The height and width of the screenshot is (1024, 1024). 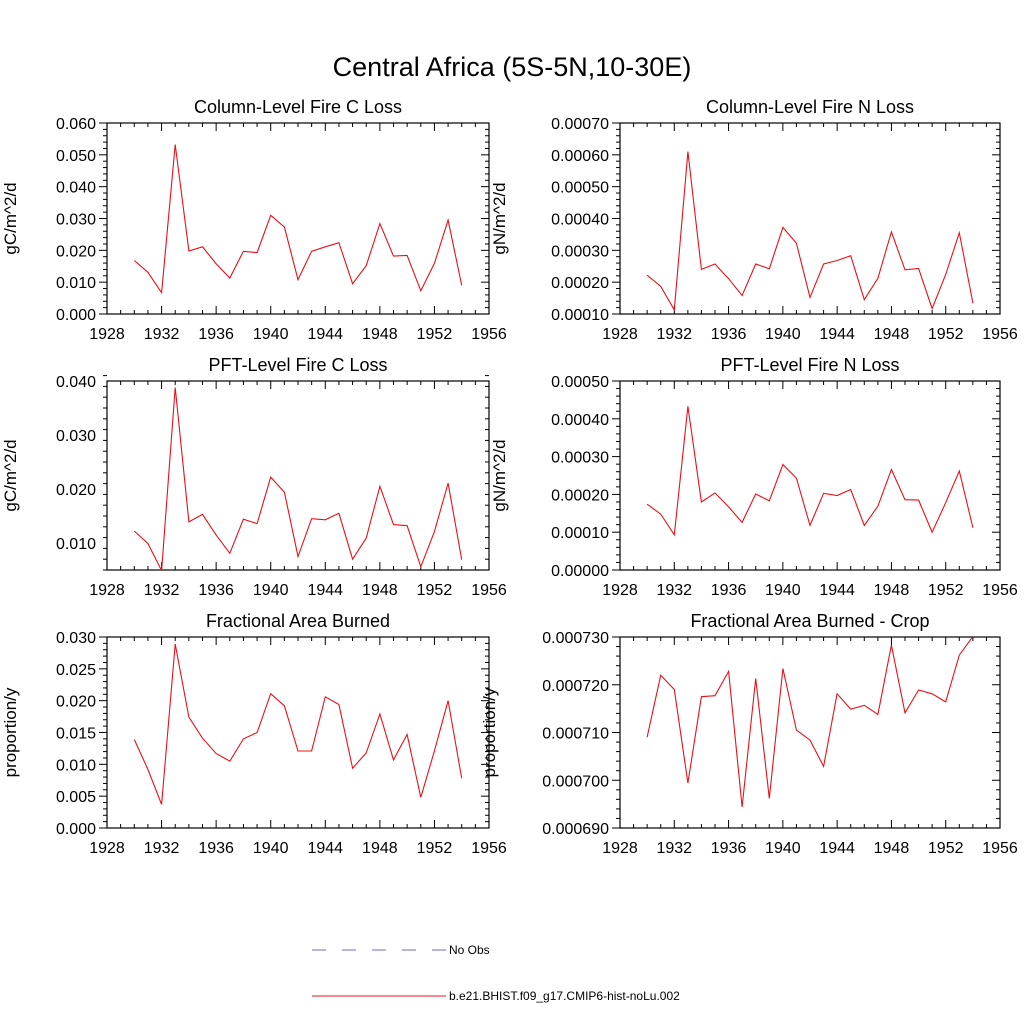 What do you see at coordinates (580, 156) in the screenshot?
I see `y-tick-label: 0.00060` at bounding box center [580, 156].